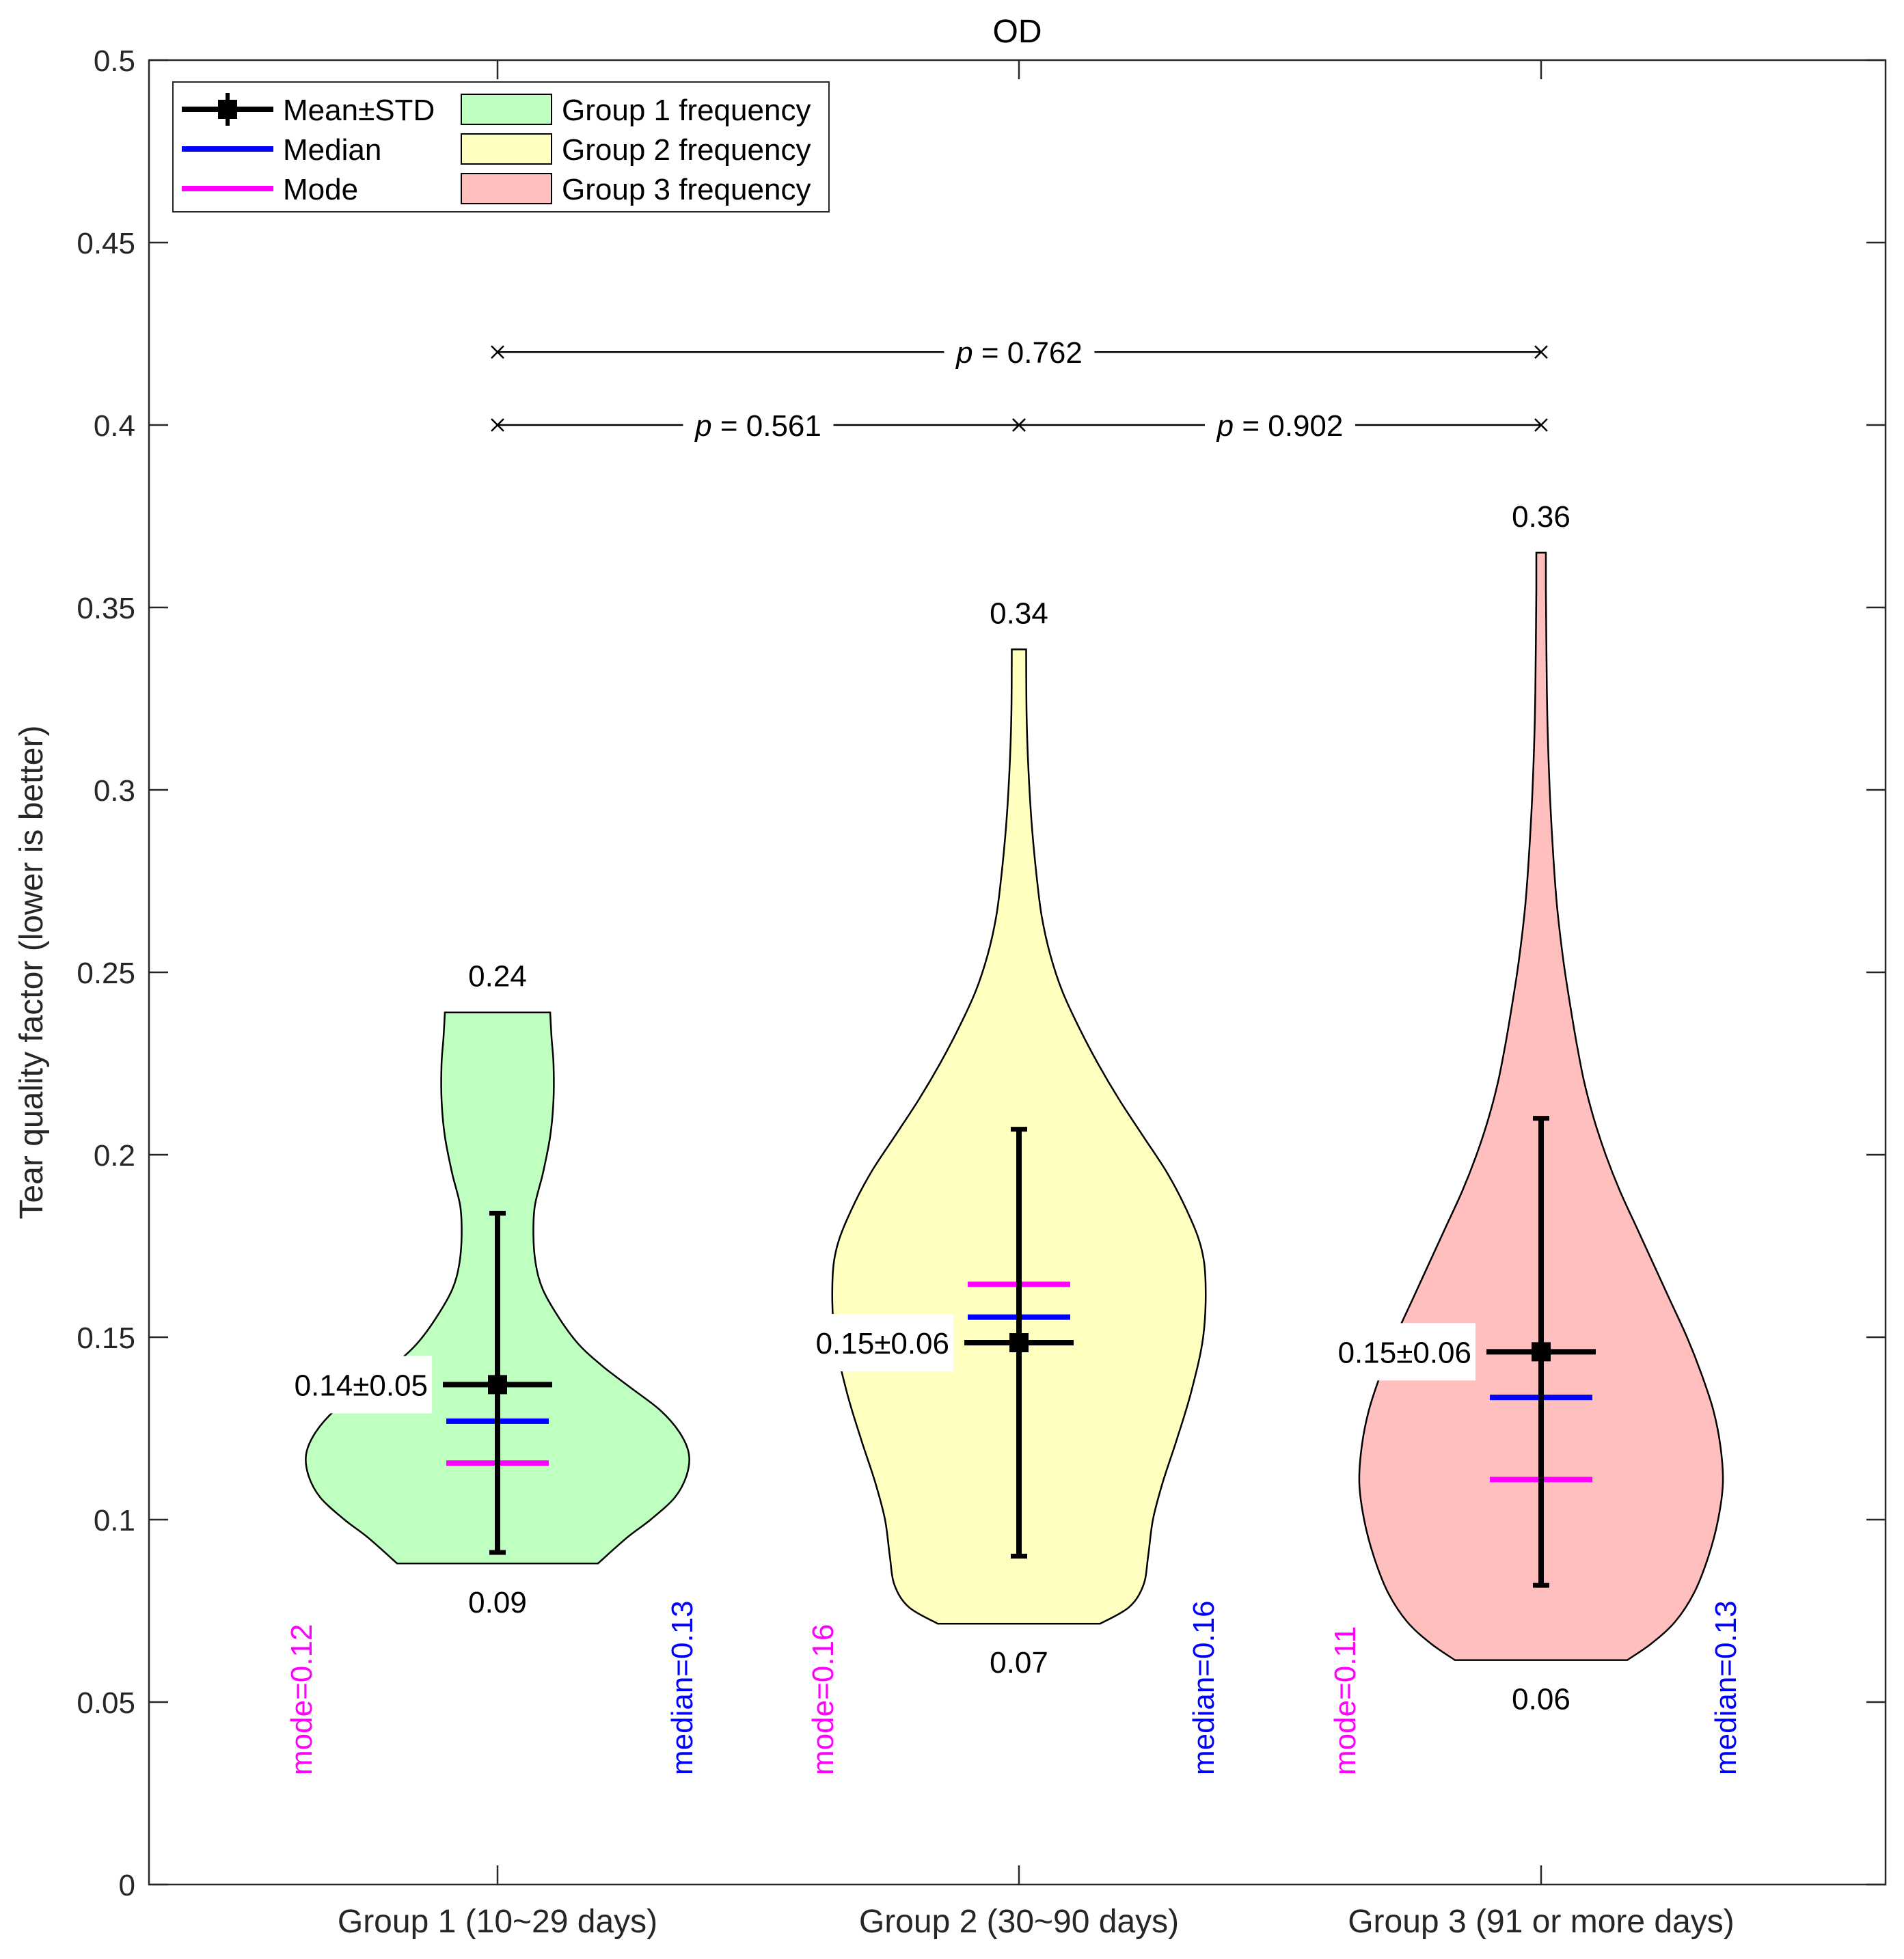  I want to click on legend-label-3: Mode, so click(320, 190).